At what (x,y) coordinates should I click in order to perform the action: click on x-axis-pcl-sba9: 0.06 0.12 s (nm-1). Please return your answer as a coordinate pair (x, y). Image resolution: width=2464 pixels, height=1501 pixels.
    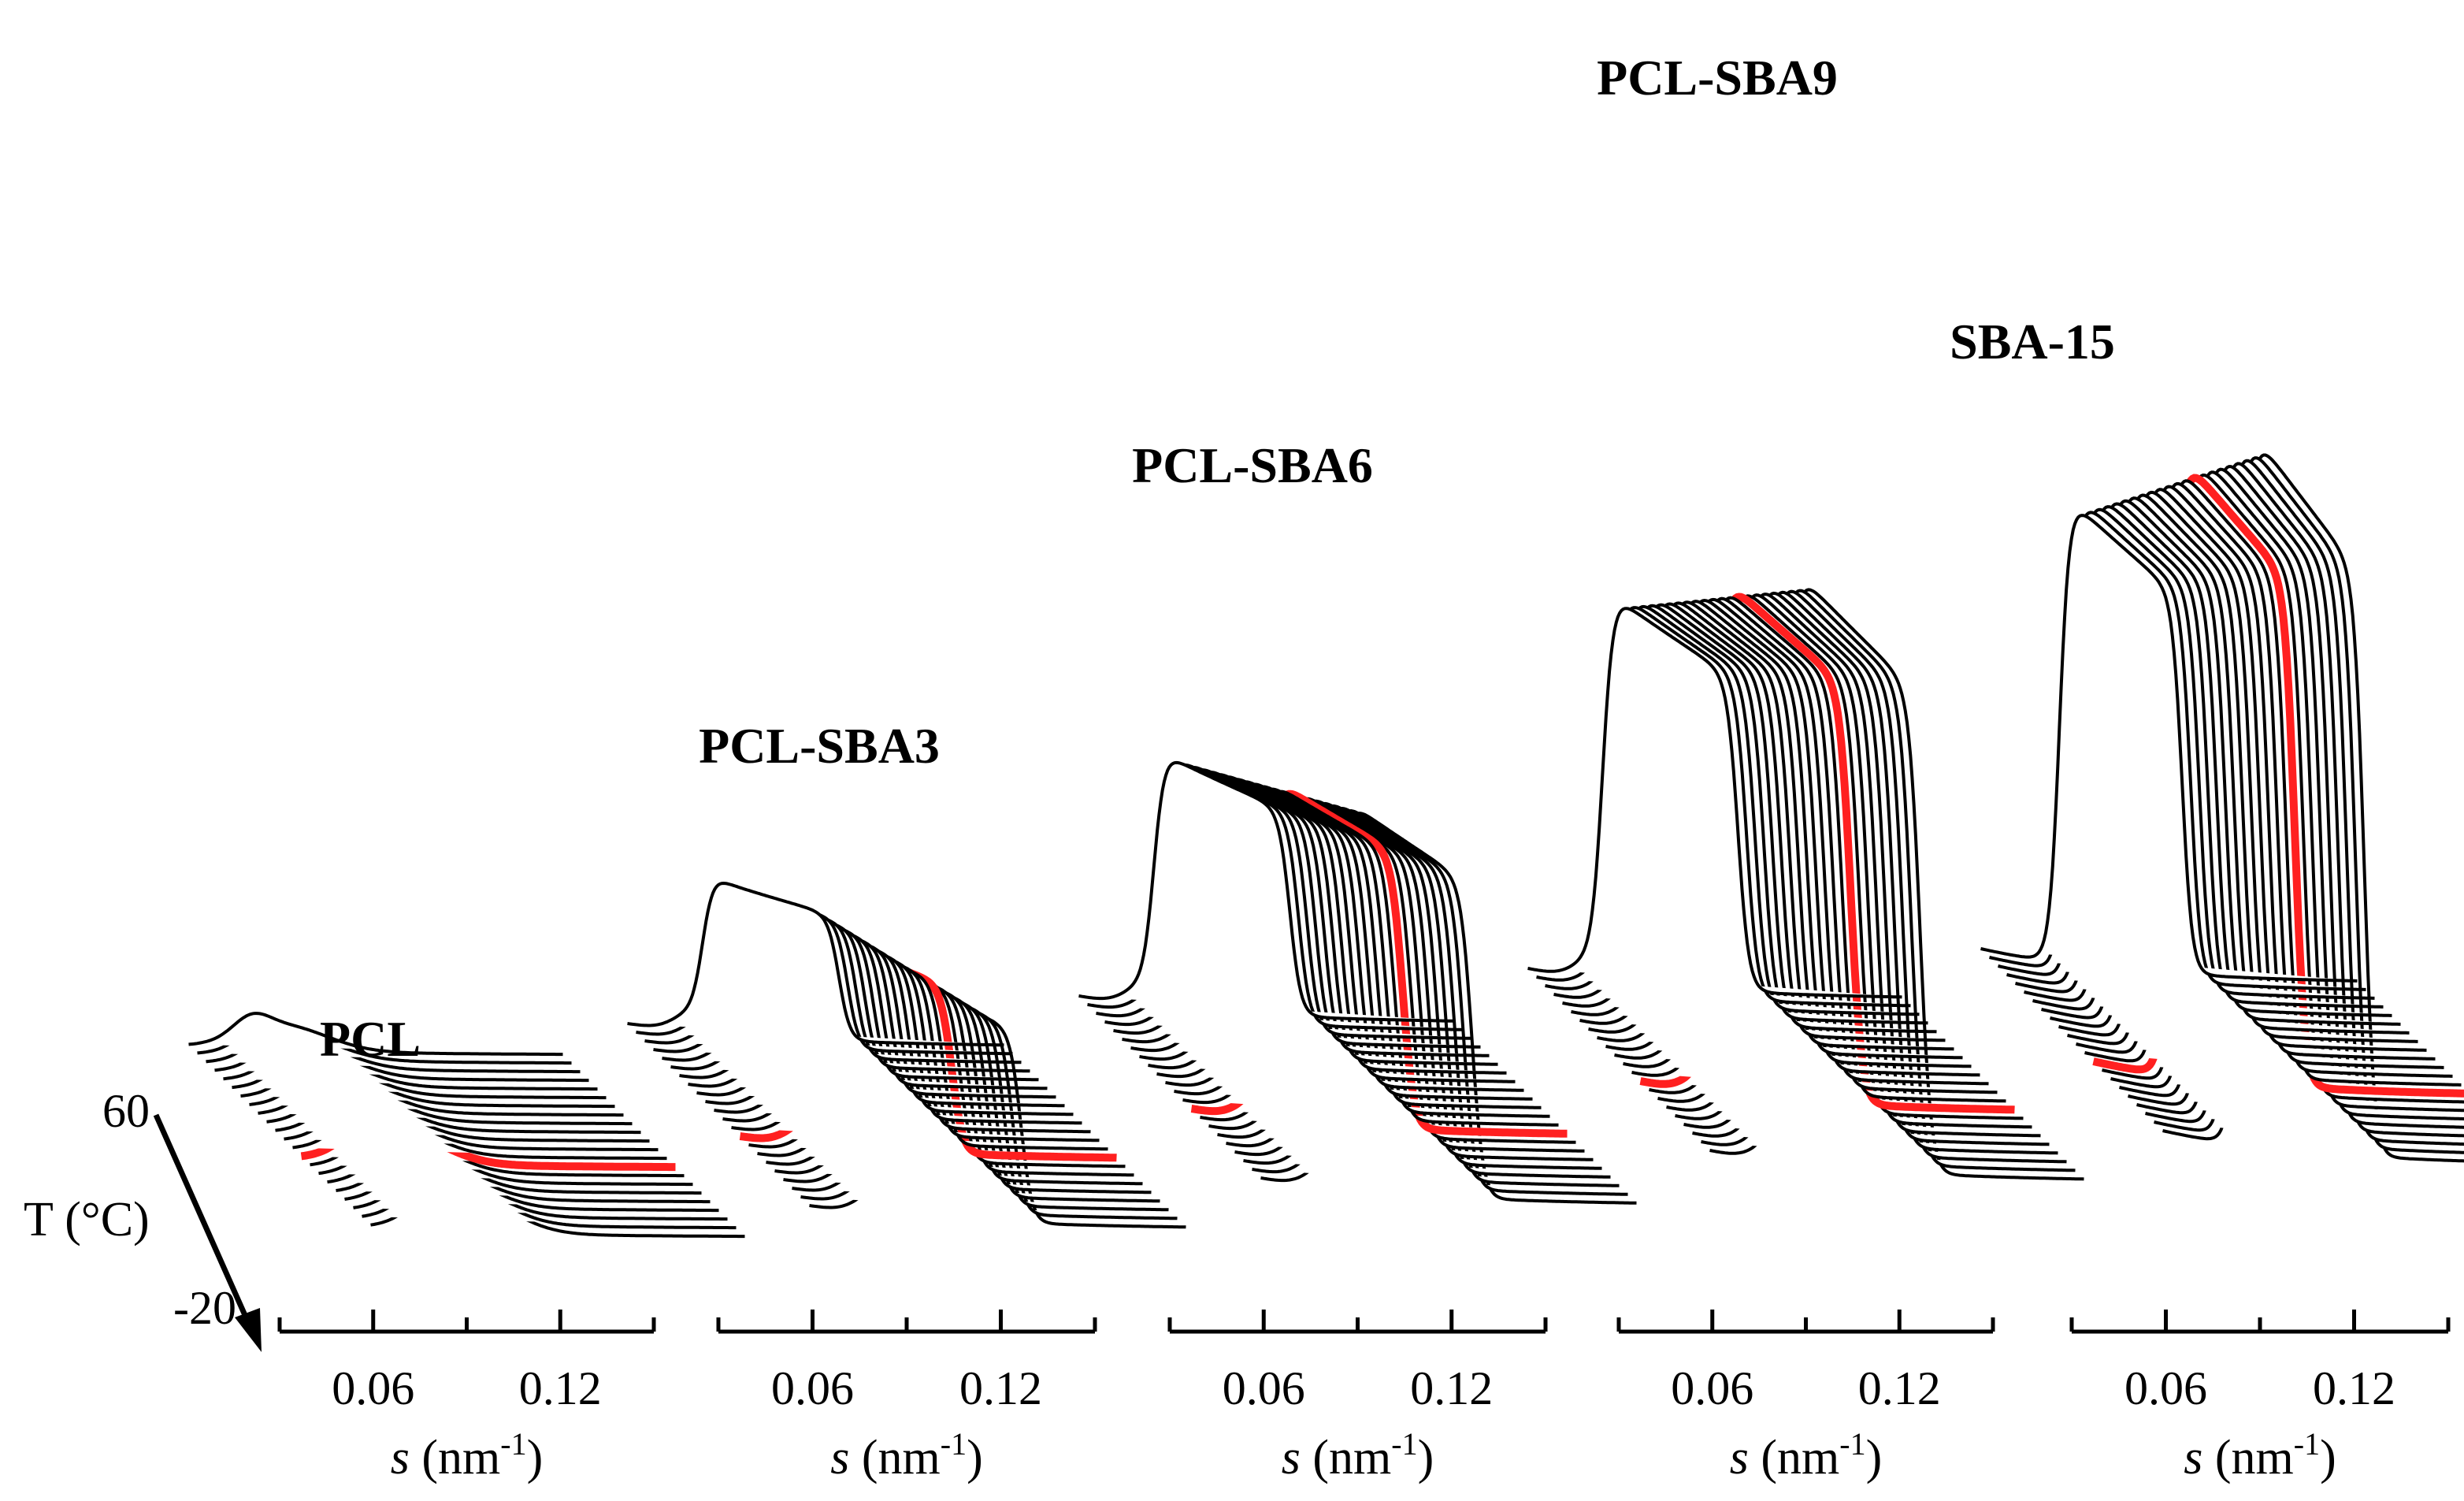
    Looking at the image, I should click on (1805, 1397).